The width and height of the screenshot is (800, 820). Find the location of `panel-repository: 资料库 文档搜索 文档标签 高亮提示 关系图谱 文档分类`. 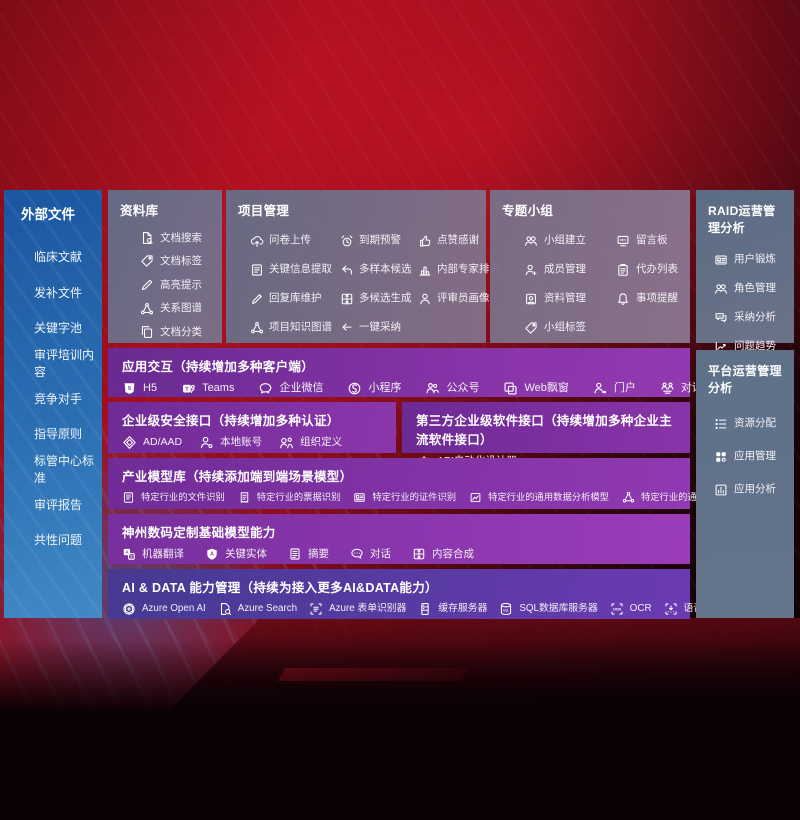

panel-repository: 资料库 文档搜索 文档标签 高亮提示 关系图谱 文档分类 is located at coordinates (165, 266).